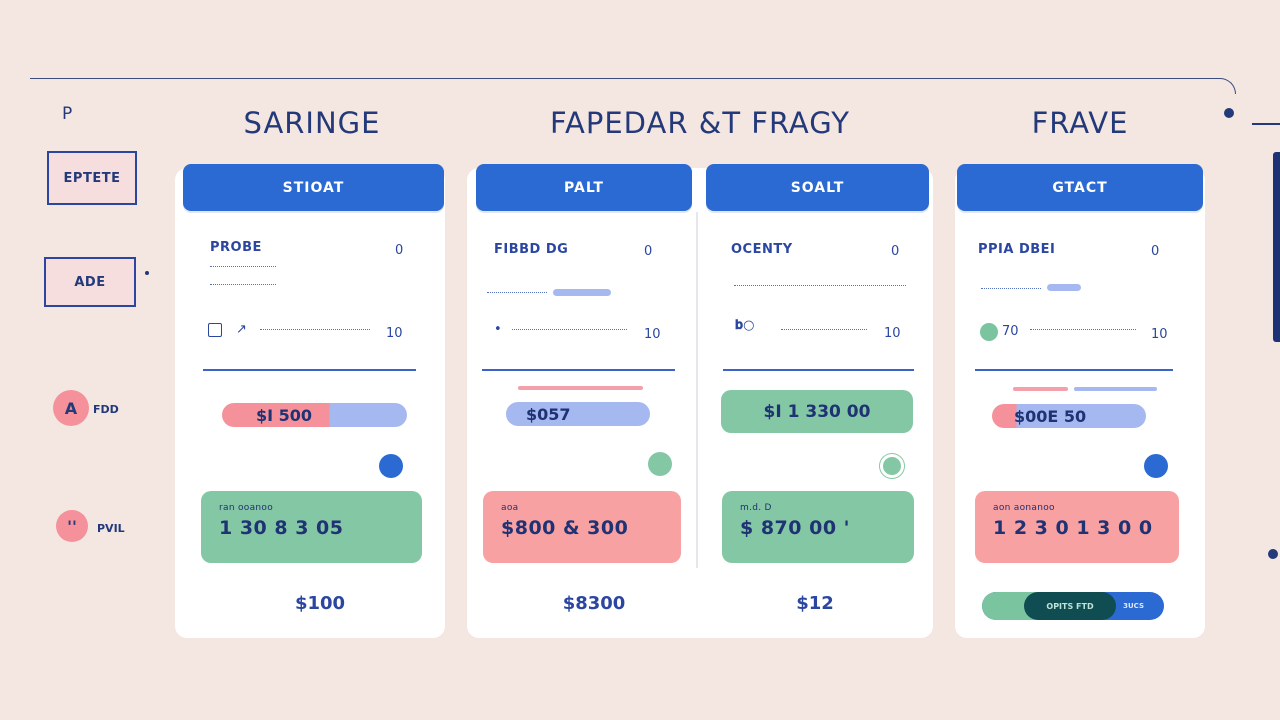 The height and width of the screenshot is (720, 1280). What do you see at coordinates (1073, 528) in the screenshot?
I see `card-4-block-value: 1 2 3 0 1 3 0 0` at bounding box center [1073, 528].